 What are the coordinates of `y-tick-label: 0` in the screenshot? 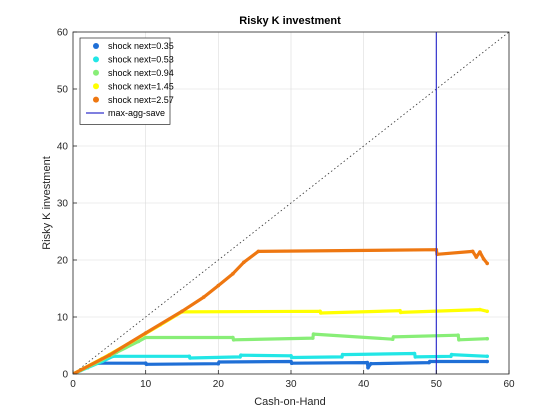 It's located at (65, 375).